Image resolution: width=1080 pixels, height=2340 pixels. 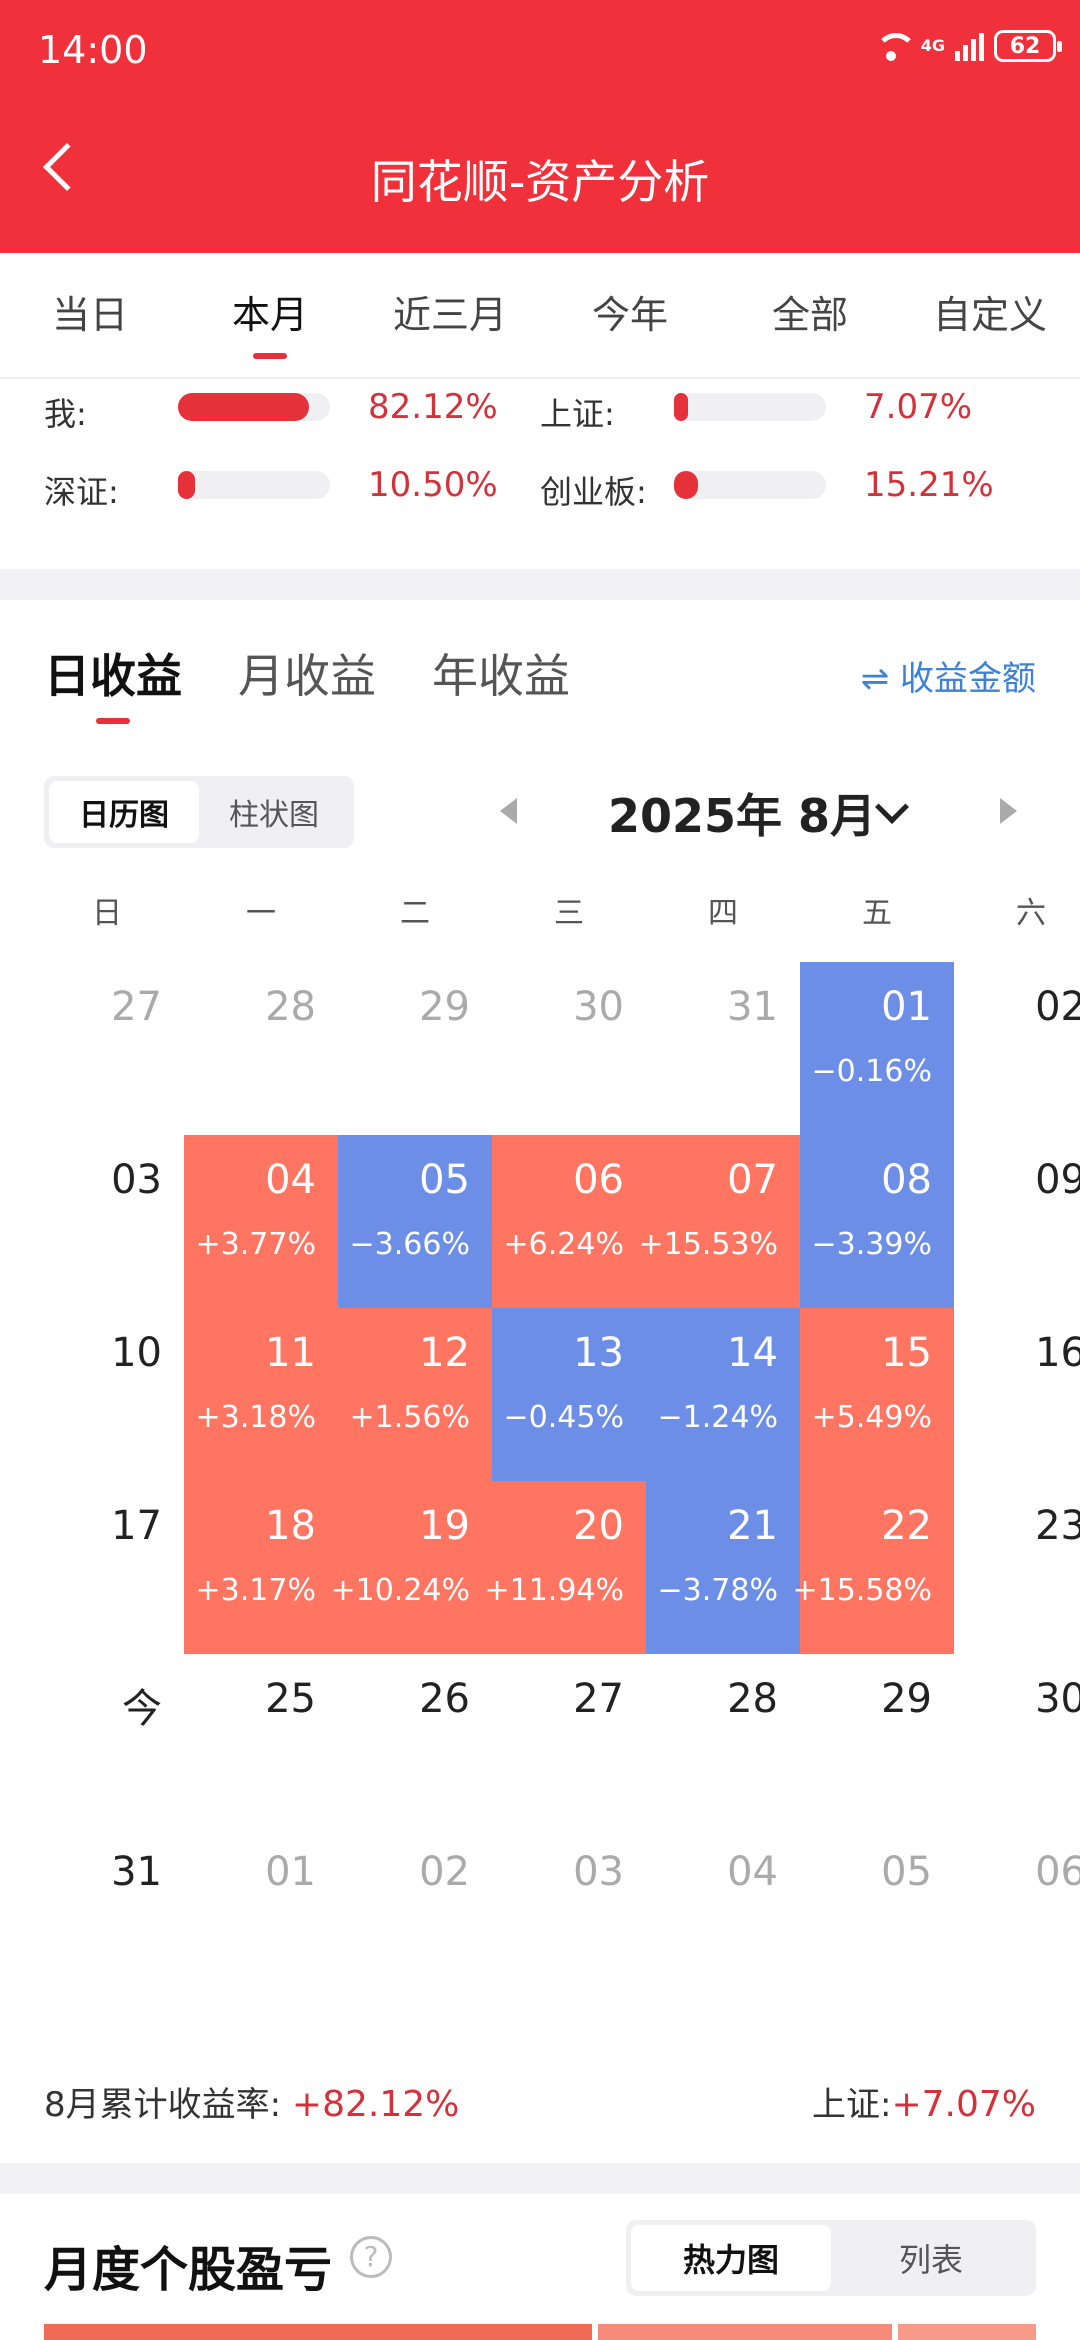 What do you see at coordinates (877, 1221) in the screenshot?
I see `calendar-day: 08 −3.39%` at bounding box center [877, 1221].